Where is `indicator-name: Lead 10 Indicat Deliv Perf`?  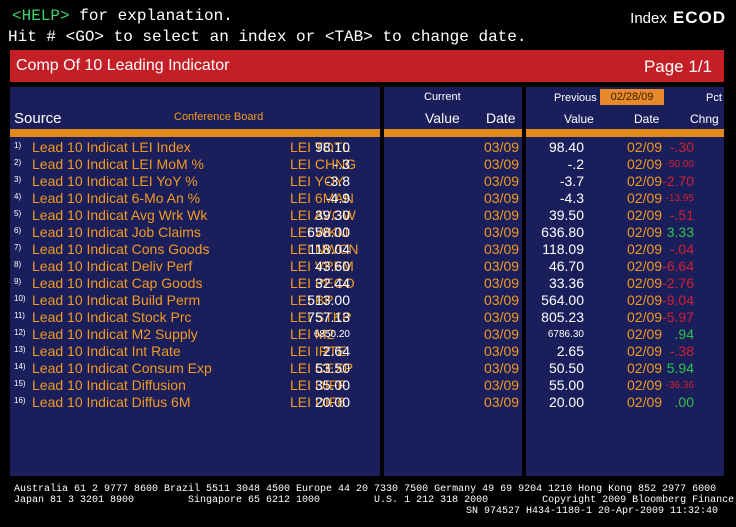
indicator-name: Lead 10 Indicat Deliv Perf is located at coordinates (112, 266).